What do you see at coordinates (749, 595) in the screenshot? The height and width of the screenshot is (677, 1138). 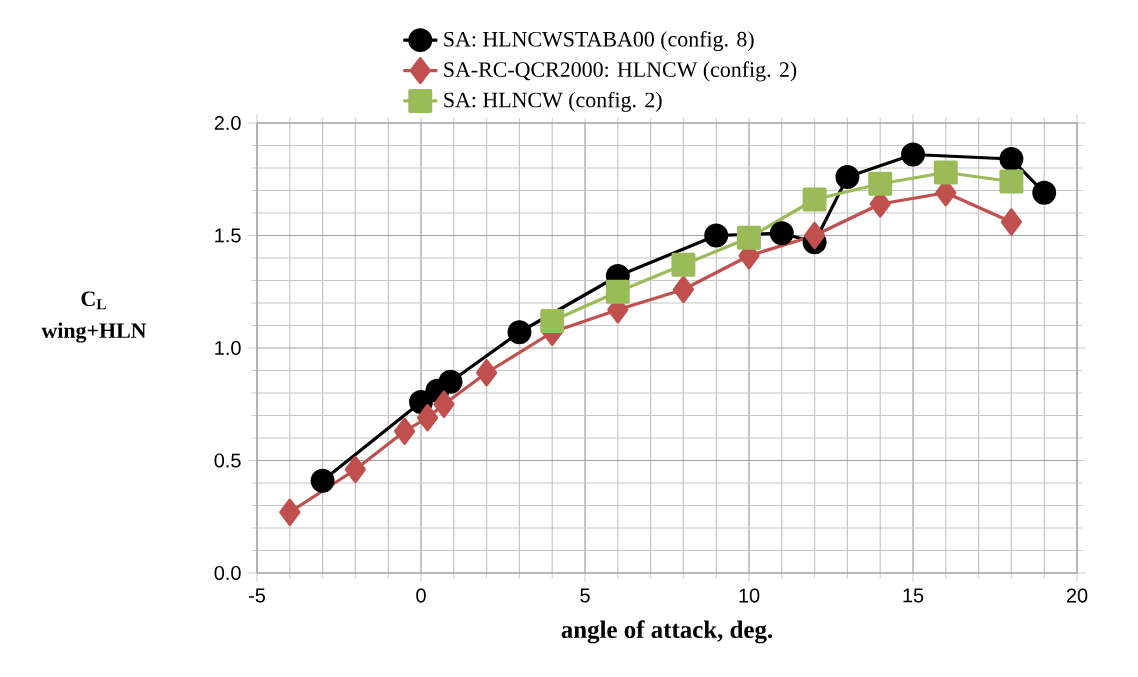 I see `x-tick-label: 10` at bounding box center [749, 595].